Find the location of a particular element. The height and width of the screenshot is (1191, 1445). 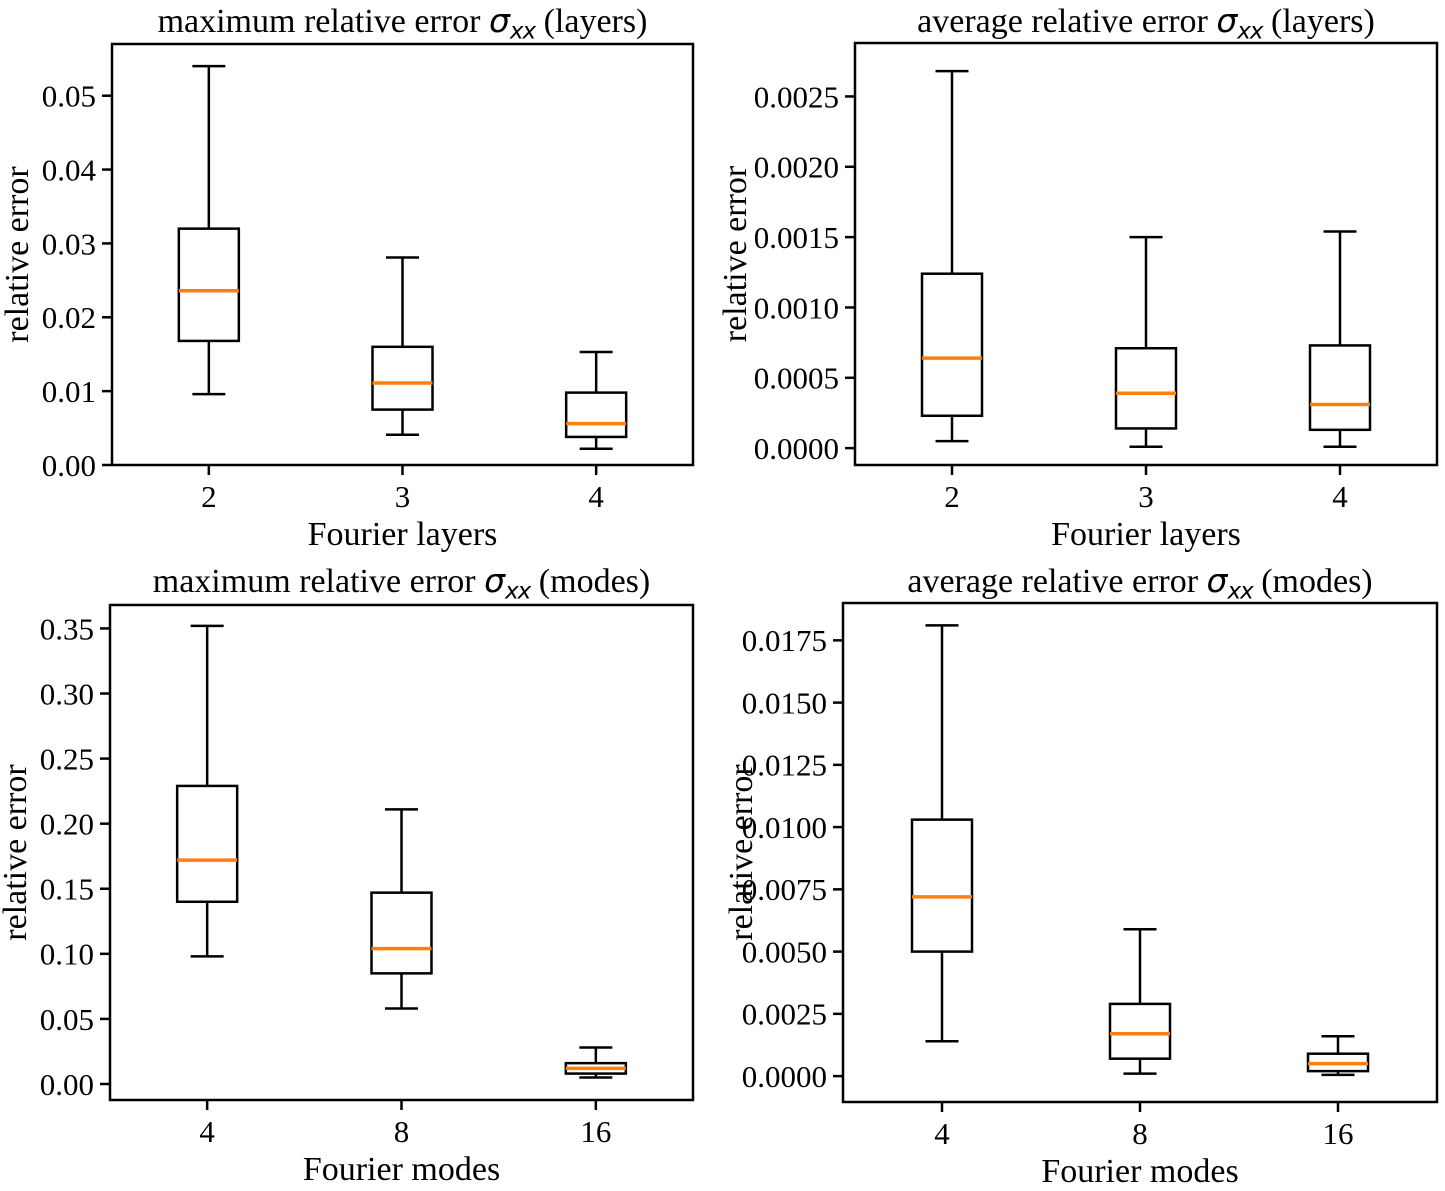

chart-title: maximum relative error σxx (layers) is located at coordinates (402, 26).